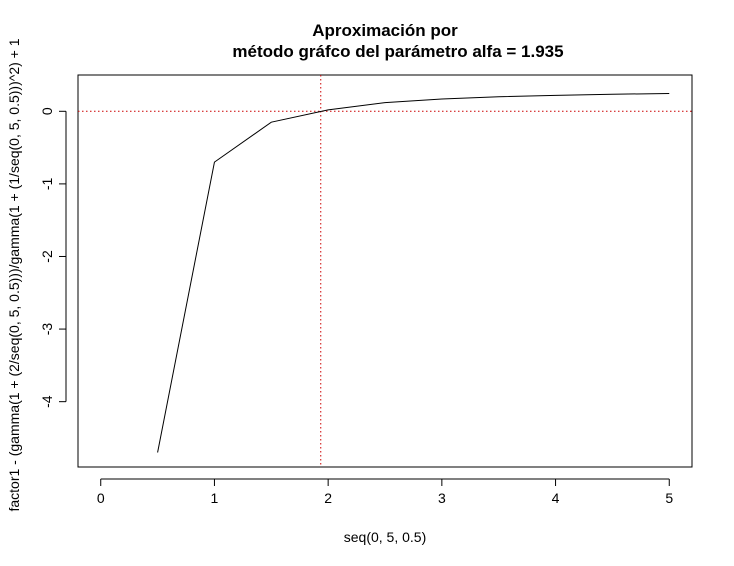 The width and height of the screenshot is (734, 566). Describe the element at coordinates (385, 492) in the screenshot. I see `x-axis: 0 1 2 3 4 5` at that location.